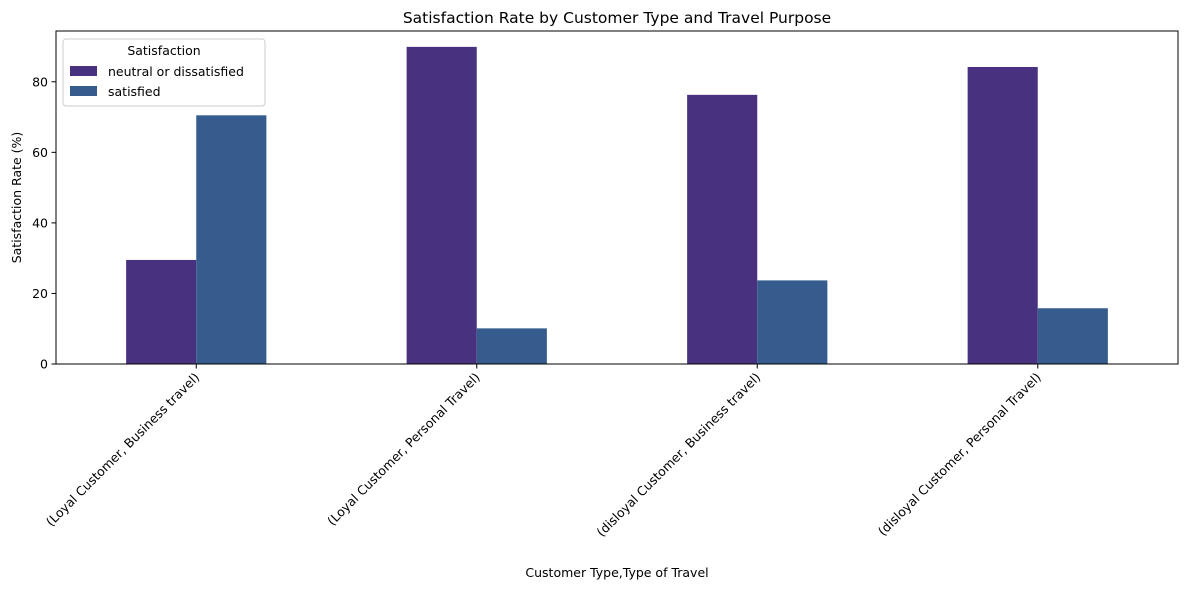 The width and height of the screenshot is (1189, 590). I want to click on x-tick-label-3: (disloyal Customer, Personal Travel), so click(959, 454).